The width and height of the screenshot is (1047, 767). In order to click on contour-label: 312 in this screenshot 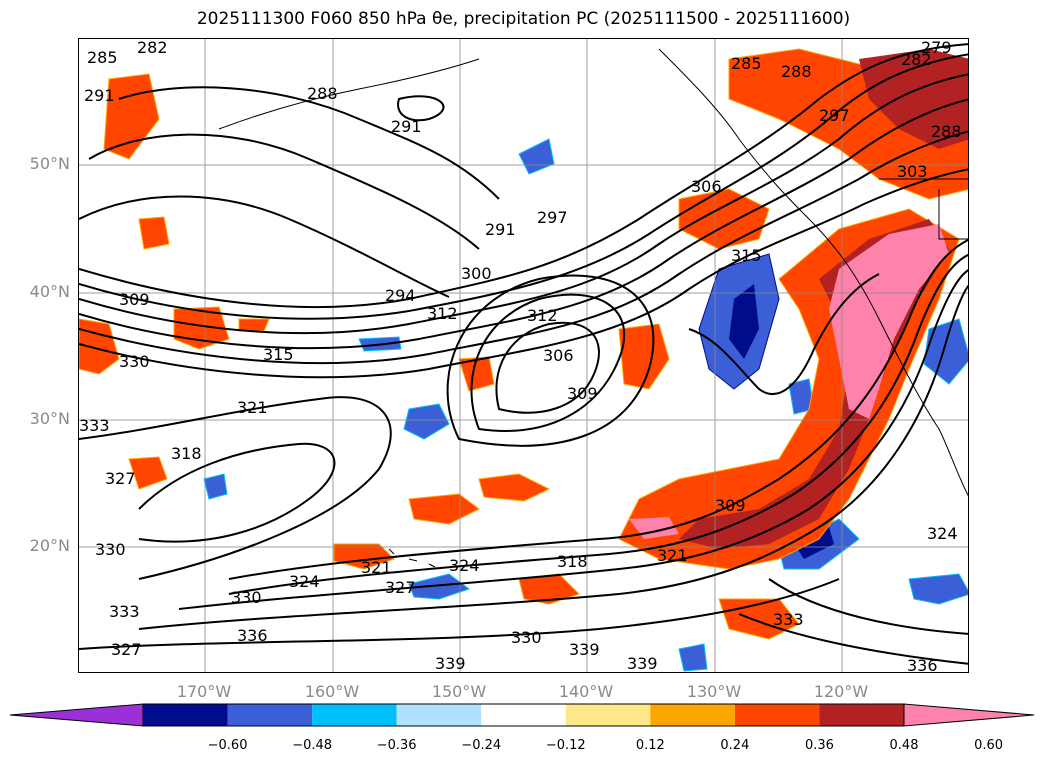, I will do `click(542, 315)`.